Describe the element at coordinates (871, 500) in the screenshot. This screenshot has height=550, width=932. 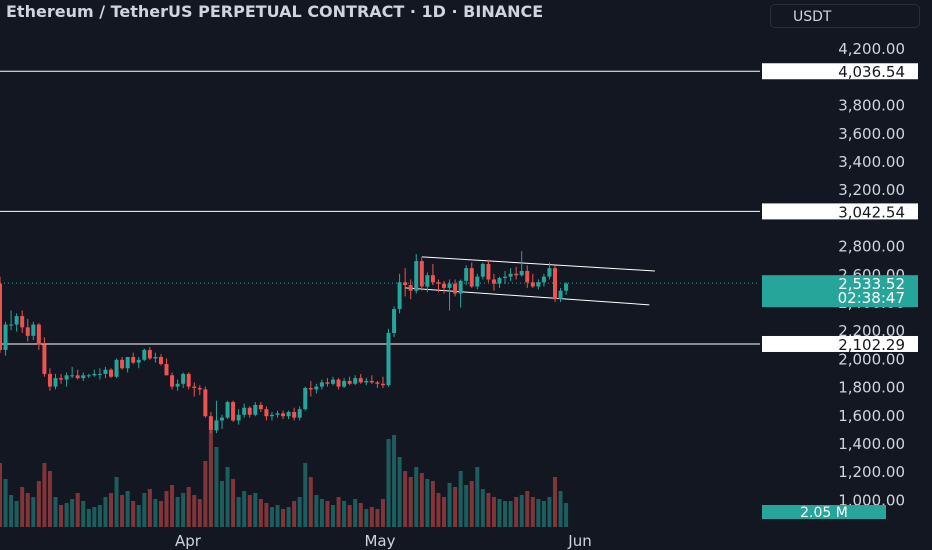
I see `price-tick-label: 1,000.00` at that location.